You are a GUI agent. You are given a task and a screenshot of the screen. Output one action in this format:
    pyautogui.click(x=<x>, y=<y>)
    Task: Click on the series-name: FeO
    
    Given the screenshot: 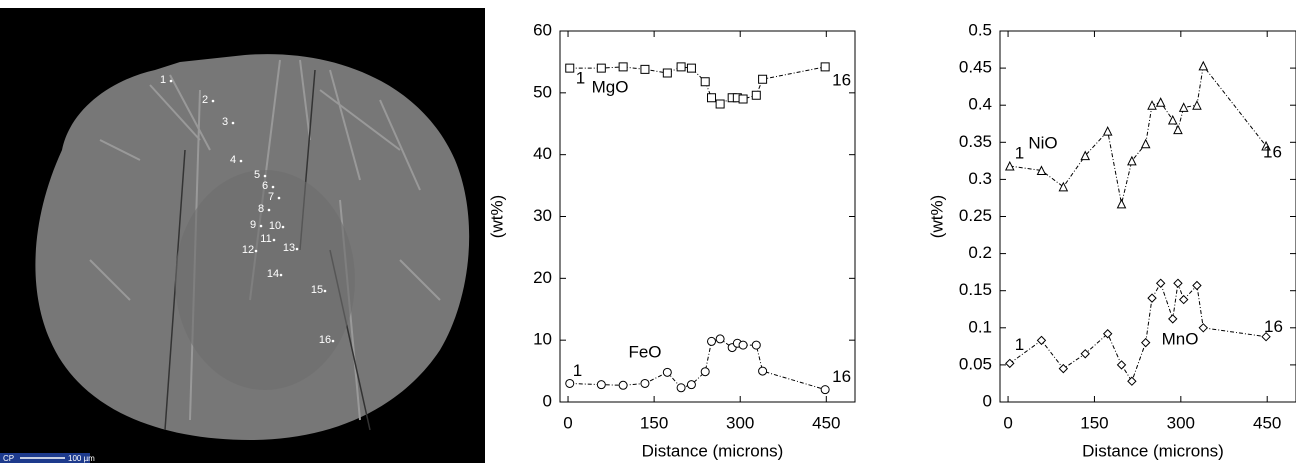 What is the action you would take?
    pyautogui.click(x=644, y=351)
    